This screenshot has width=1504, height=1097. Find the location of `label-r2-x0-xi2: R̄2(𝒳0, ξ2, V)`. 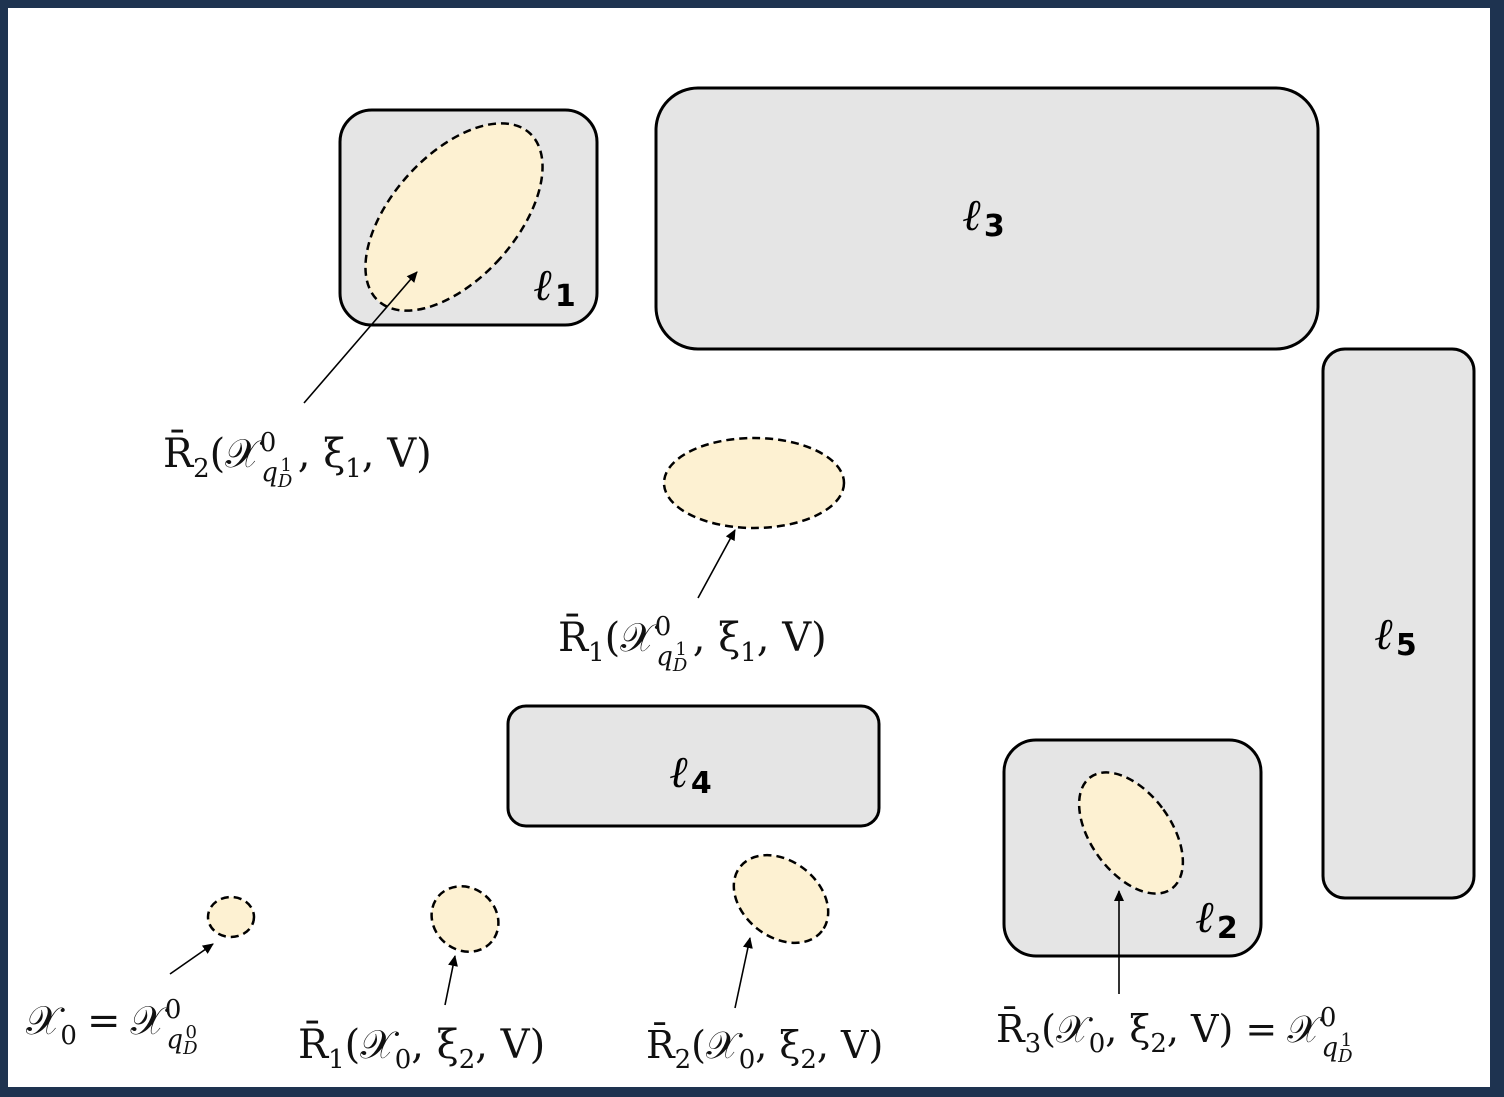

label-r2-x0-xi2: R̄2(𝒳0, ξ2, V) is located at coordinates (764, 1049).